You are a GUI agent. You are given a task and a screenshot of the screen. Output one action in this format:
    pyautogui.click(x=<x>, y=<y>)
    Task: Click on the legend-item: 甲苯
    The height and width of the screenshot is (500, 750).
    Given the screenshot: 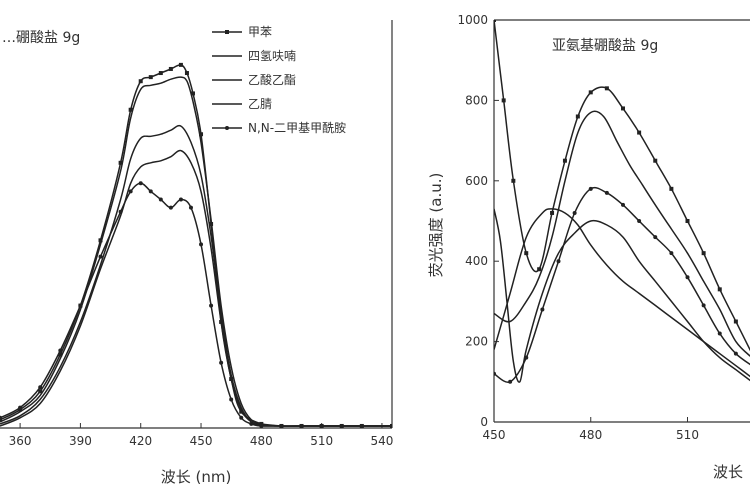 What is the action you would take?
    pyautogui.click(x=242, y=32)
    